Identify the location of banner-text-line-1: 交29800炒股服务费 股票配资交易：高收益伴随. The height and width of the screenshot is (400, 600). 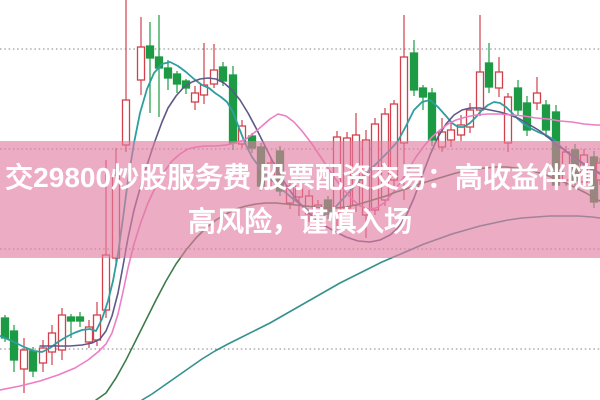
(300, 177).